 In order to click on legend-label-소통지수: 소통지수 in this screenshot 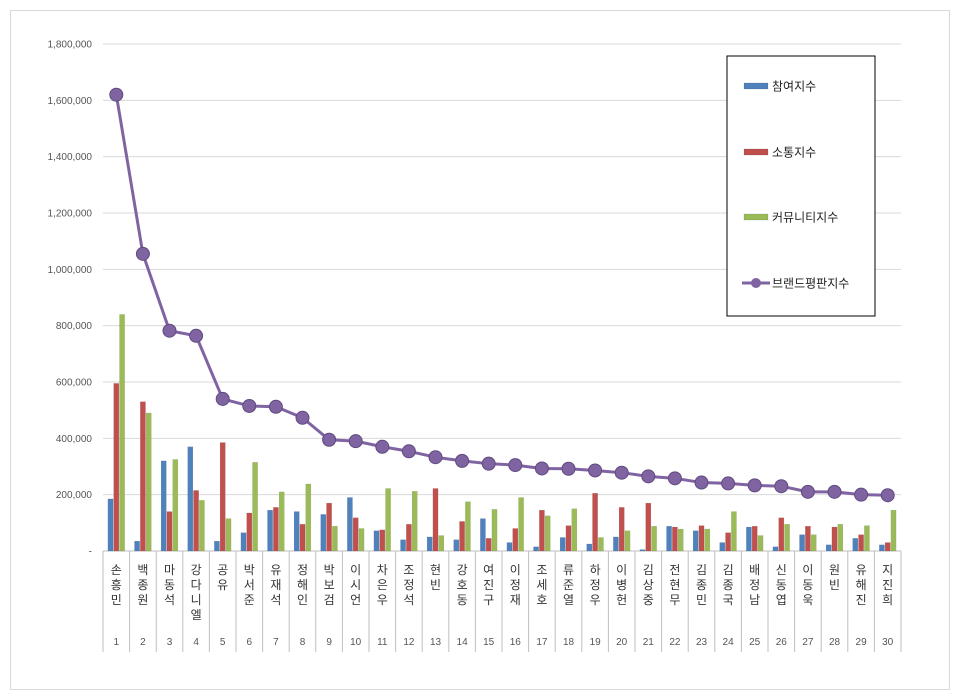, I will do `click(794, 153)`.